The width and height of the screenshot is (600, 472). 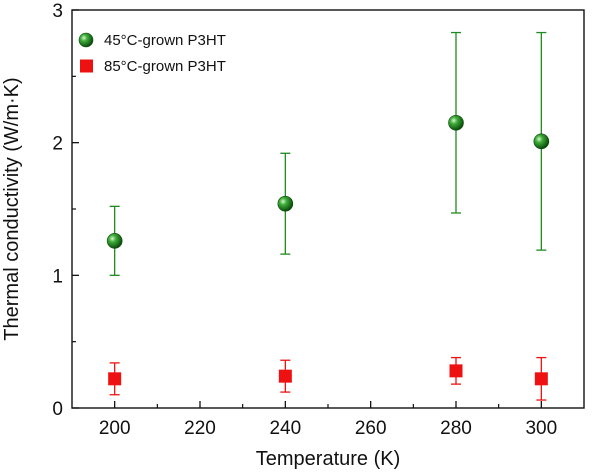 What do you see at coordinates (328, 459) in the screenshot?
I see `x-axis-title: Temperature (K)` at bounding box center [328, 459].